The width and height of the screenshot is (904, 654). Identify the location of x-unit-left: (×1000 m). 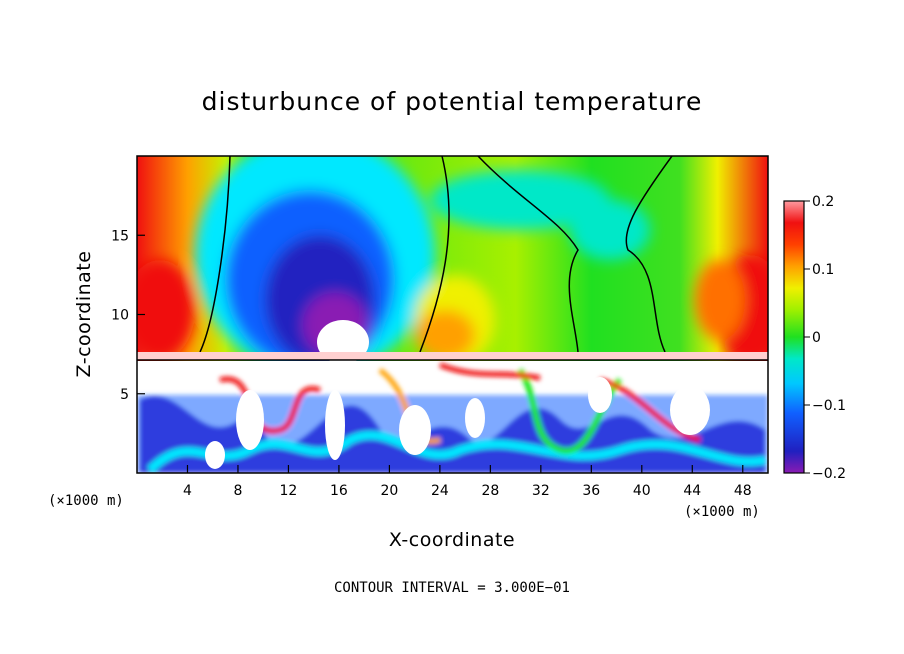
(86, 501).